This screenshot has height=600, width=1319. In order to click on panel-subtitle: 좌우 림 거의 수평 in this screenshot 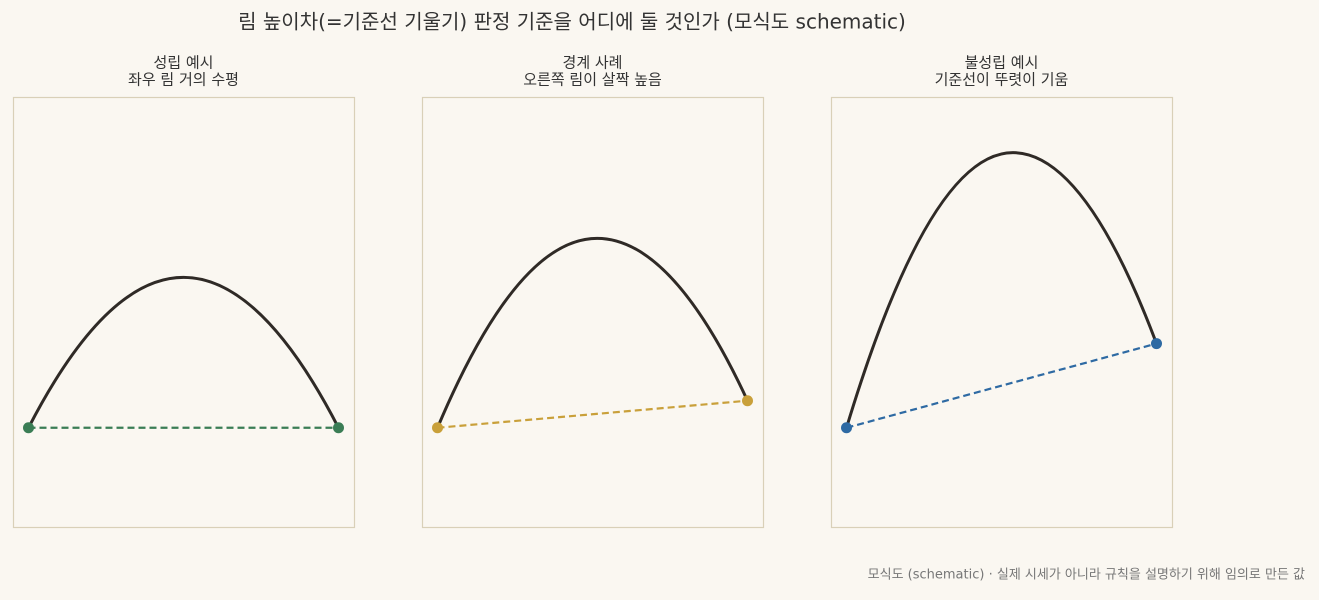, I will do `click(183, 80)`.